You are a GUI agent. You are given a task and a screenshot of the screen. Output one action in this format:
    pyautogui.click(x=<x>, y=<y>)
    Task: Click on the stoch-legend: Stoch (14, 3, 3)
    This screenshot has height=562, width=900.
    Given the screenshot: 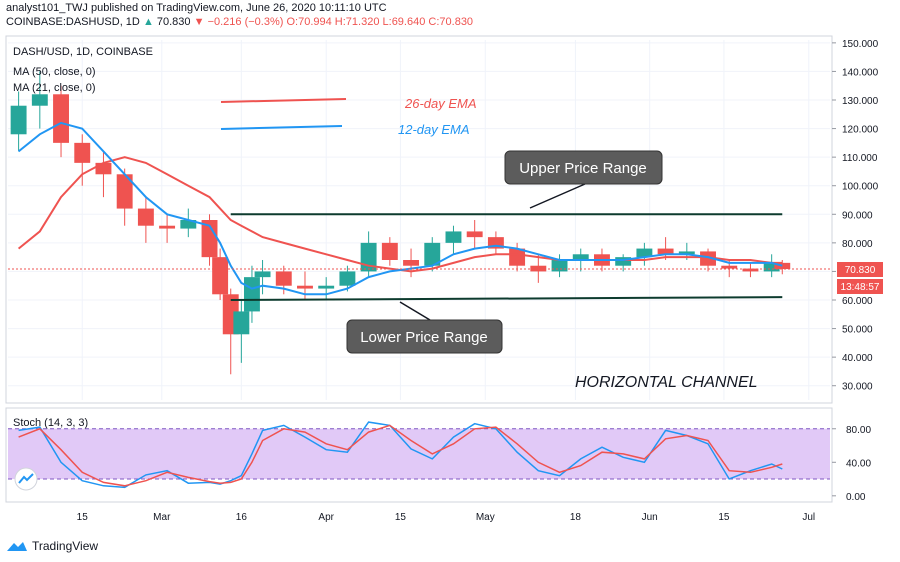 What is the action you would take?
    pyautogui.click(x=50, y=423)
    